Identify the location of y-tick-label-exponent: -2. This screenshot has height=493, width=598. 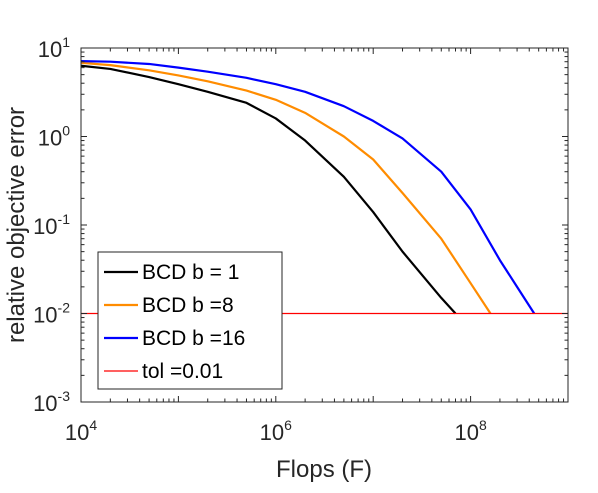
(64, 308).